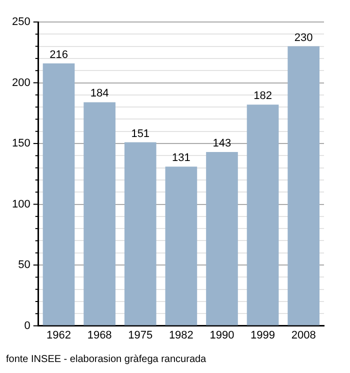 The height and width of the screenshot is (373, 350). Describe the element at coordinates (99, 94) in the screenshot. I see `data-label: 184` at that location.